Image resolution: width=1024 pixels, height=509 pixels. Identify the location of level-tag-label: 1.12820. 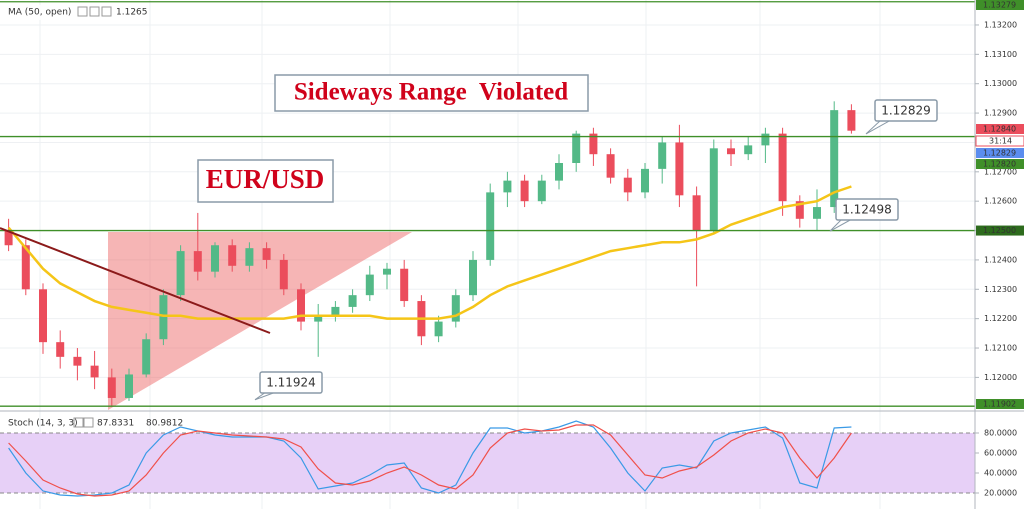
(999, 164).